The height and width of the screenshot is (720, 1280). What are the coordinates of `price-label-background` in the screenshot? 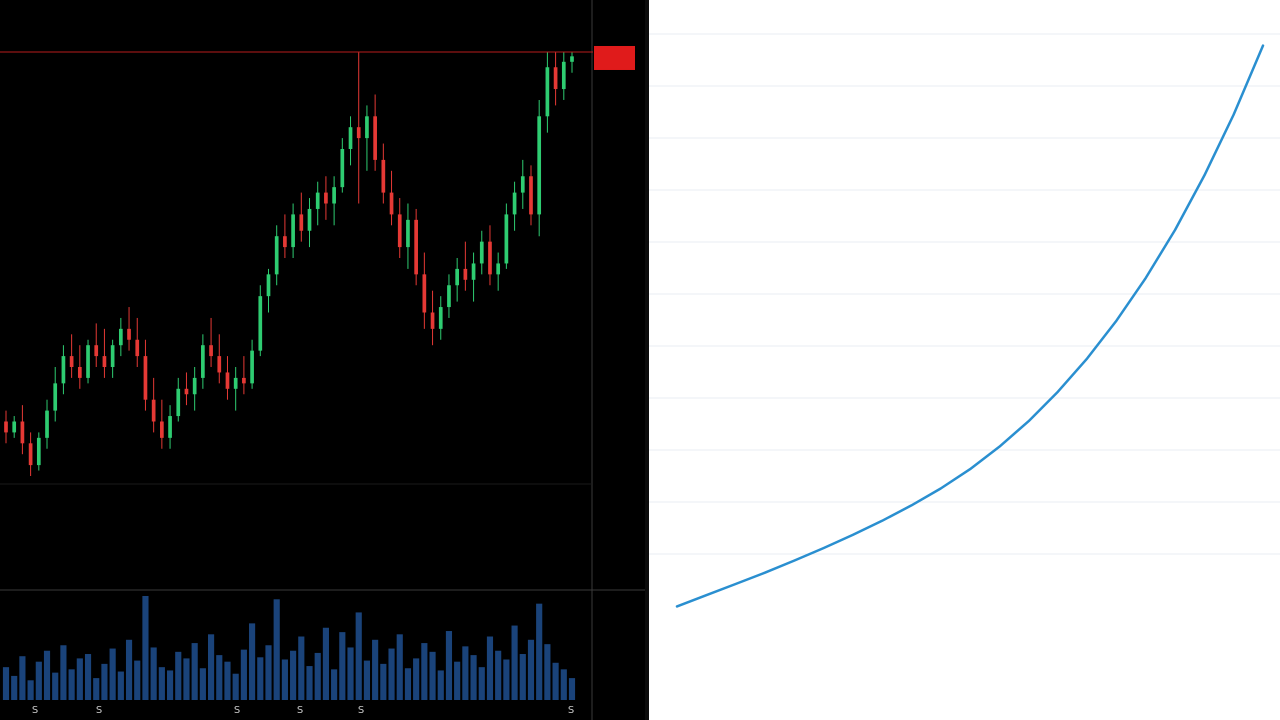 It's located at (614, 57).